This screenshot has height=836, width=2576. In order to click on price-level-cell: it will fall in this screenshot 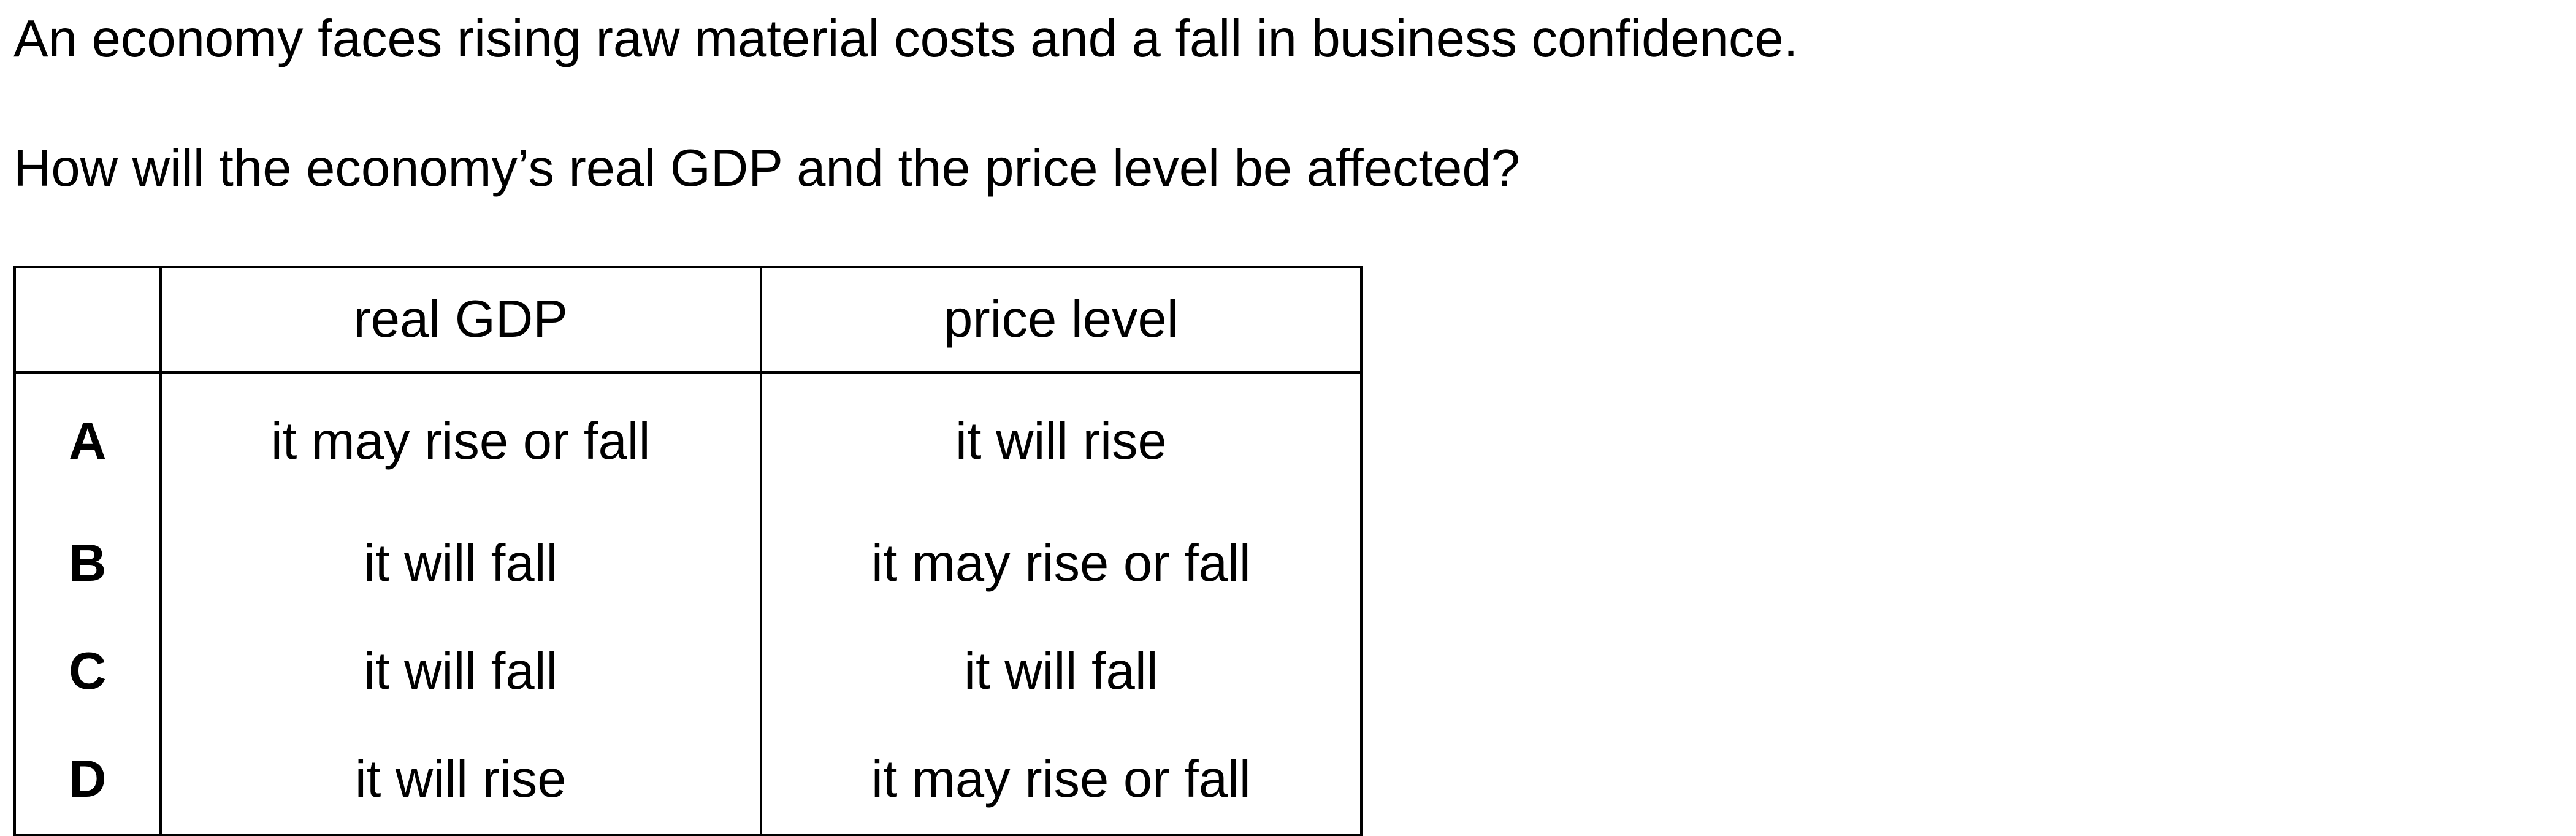, I will do `click(1061, 672)`.